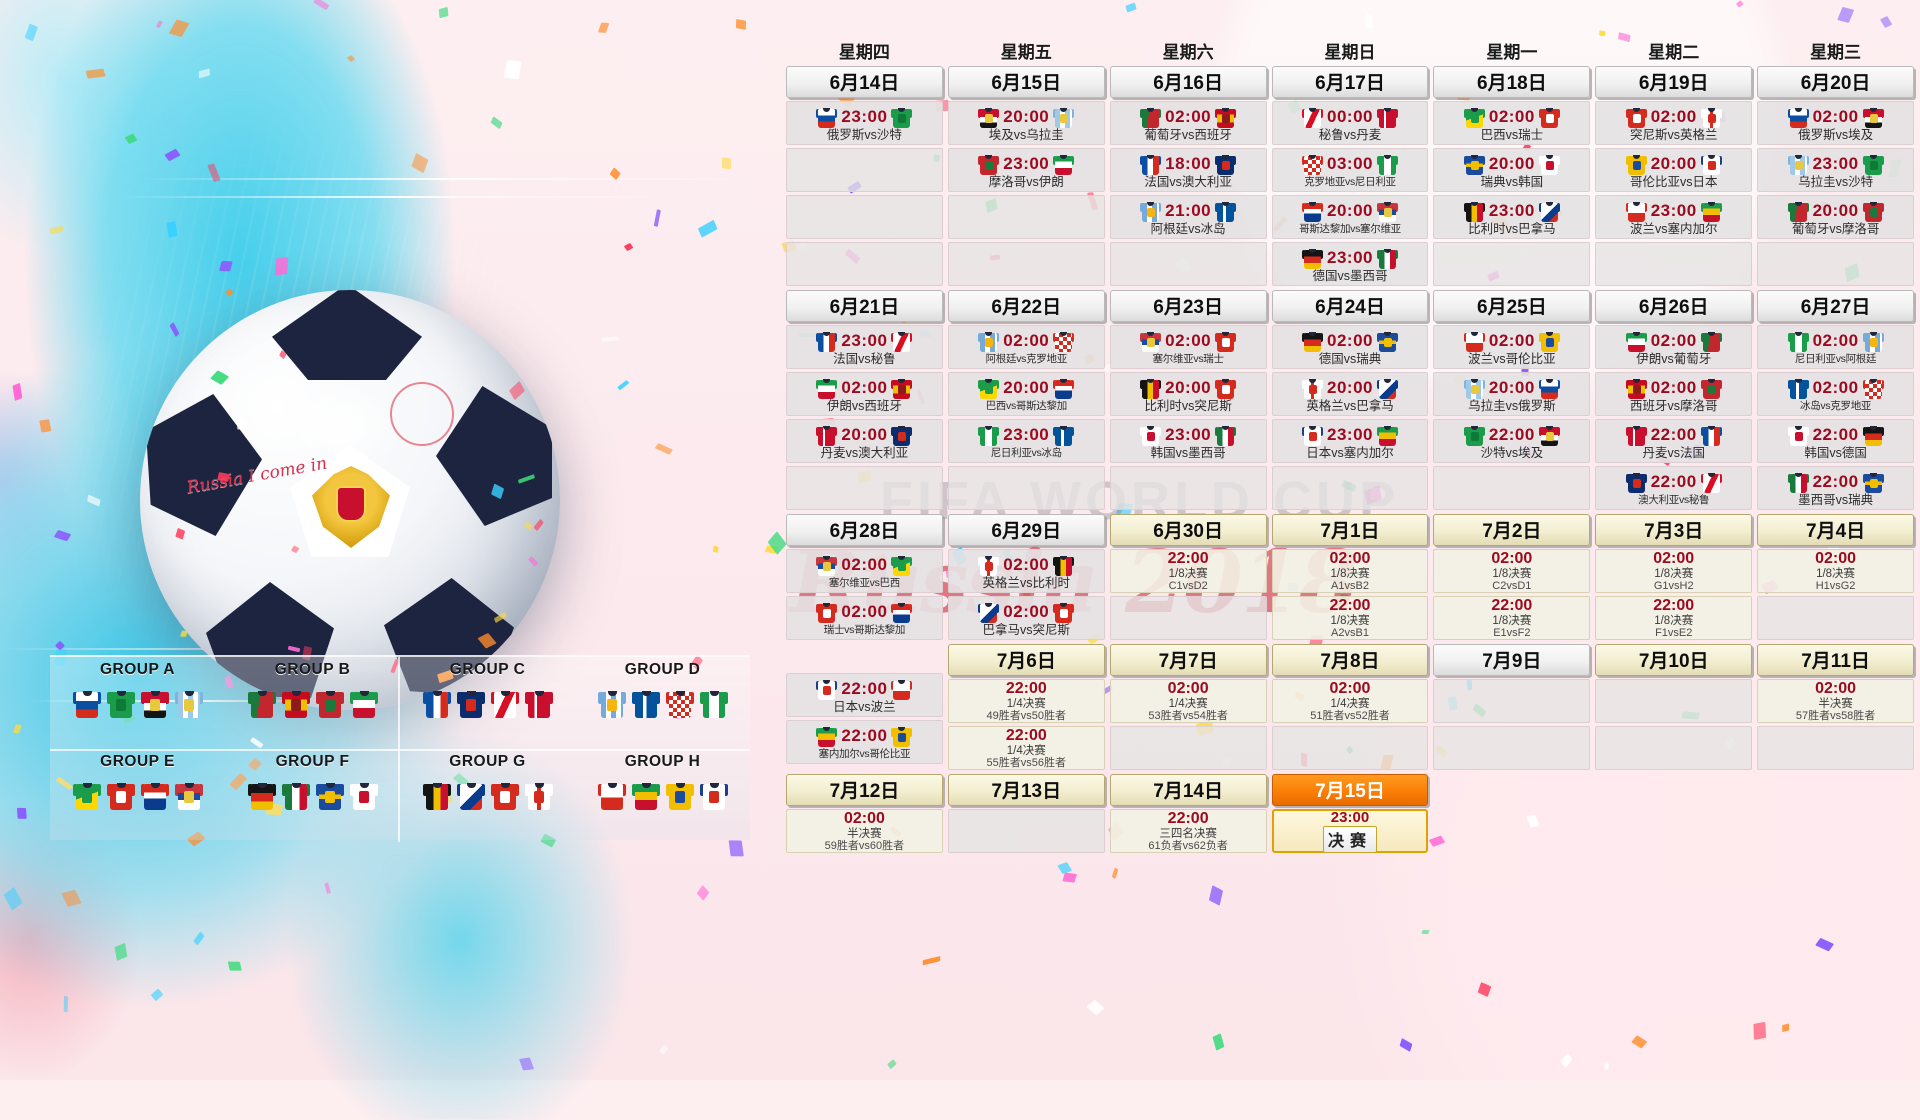  I want to click on date-header-6月26日: 6月26日, so click(1674, 306).